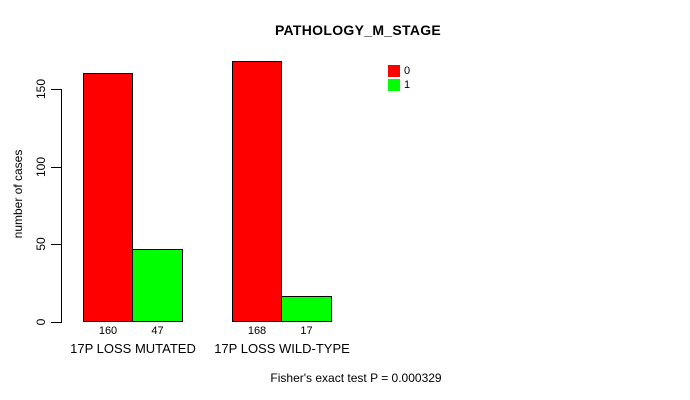 The width and height of the screenshot is (690, 400). Describe the element at coordinates (358, 30) in the screenshot. I see `chart-title: PATHOLOGY_M_STAGE` at that location.